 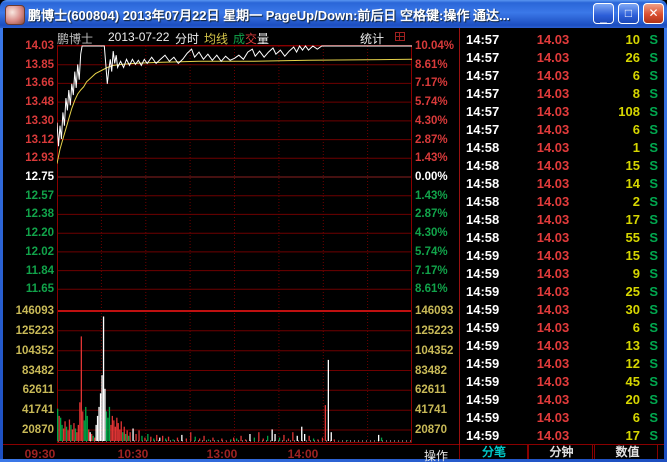 I want to click on price-tick-label: 12.20, so click(x=39, y=233).